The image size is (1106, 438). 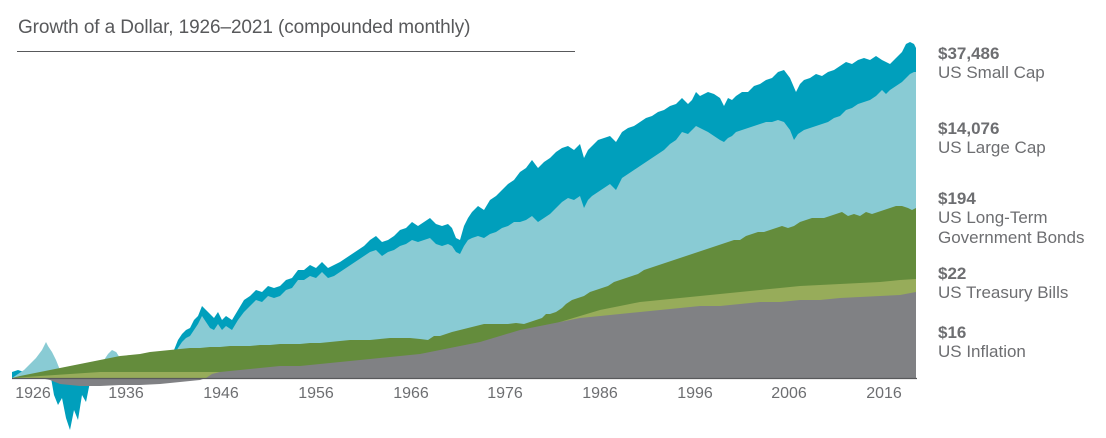 What do you see at coordinates (126, 393) in the screenshot?
I see `x-tick-1936: 1936` at bounding box center [126, 393].